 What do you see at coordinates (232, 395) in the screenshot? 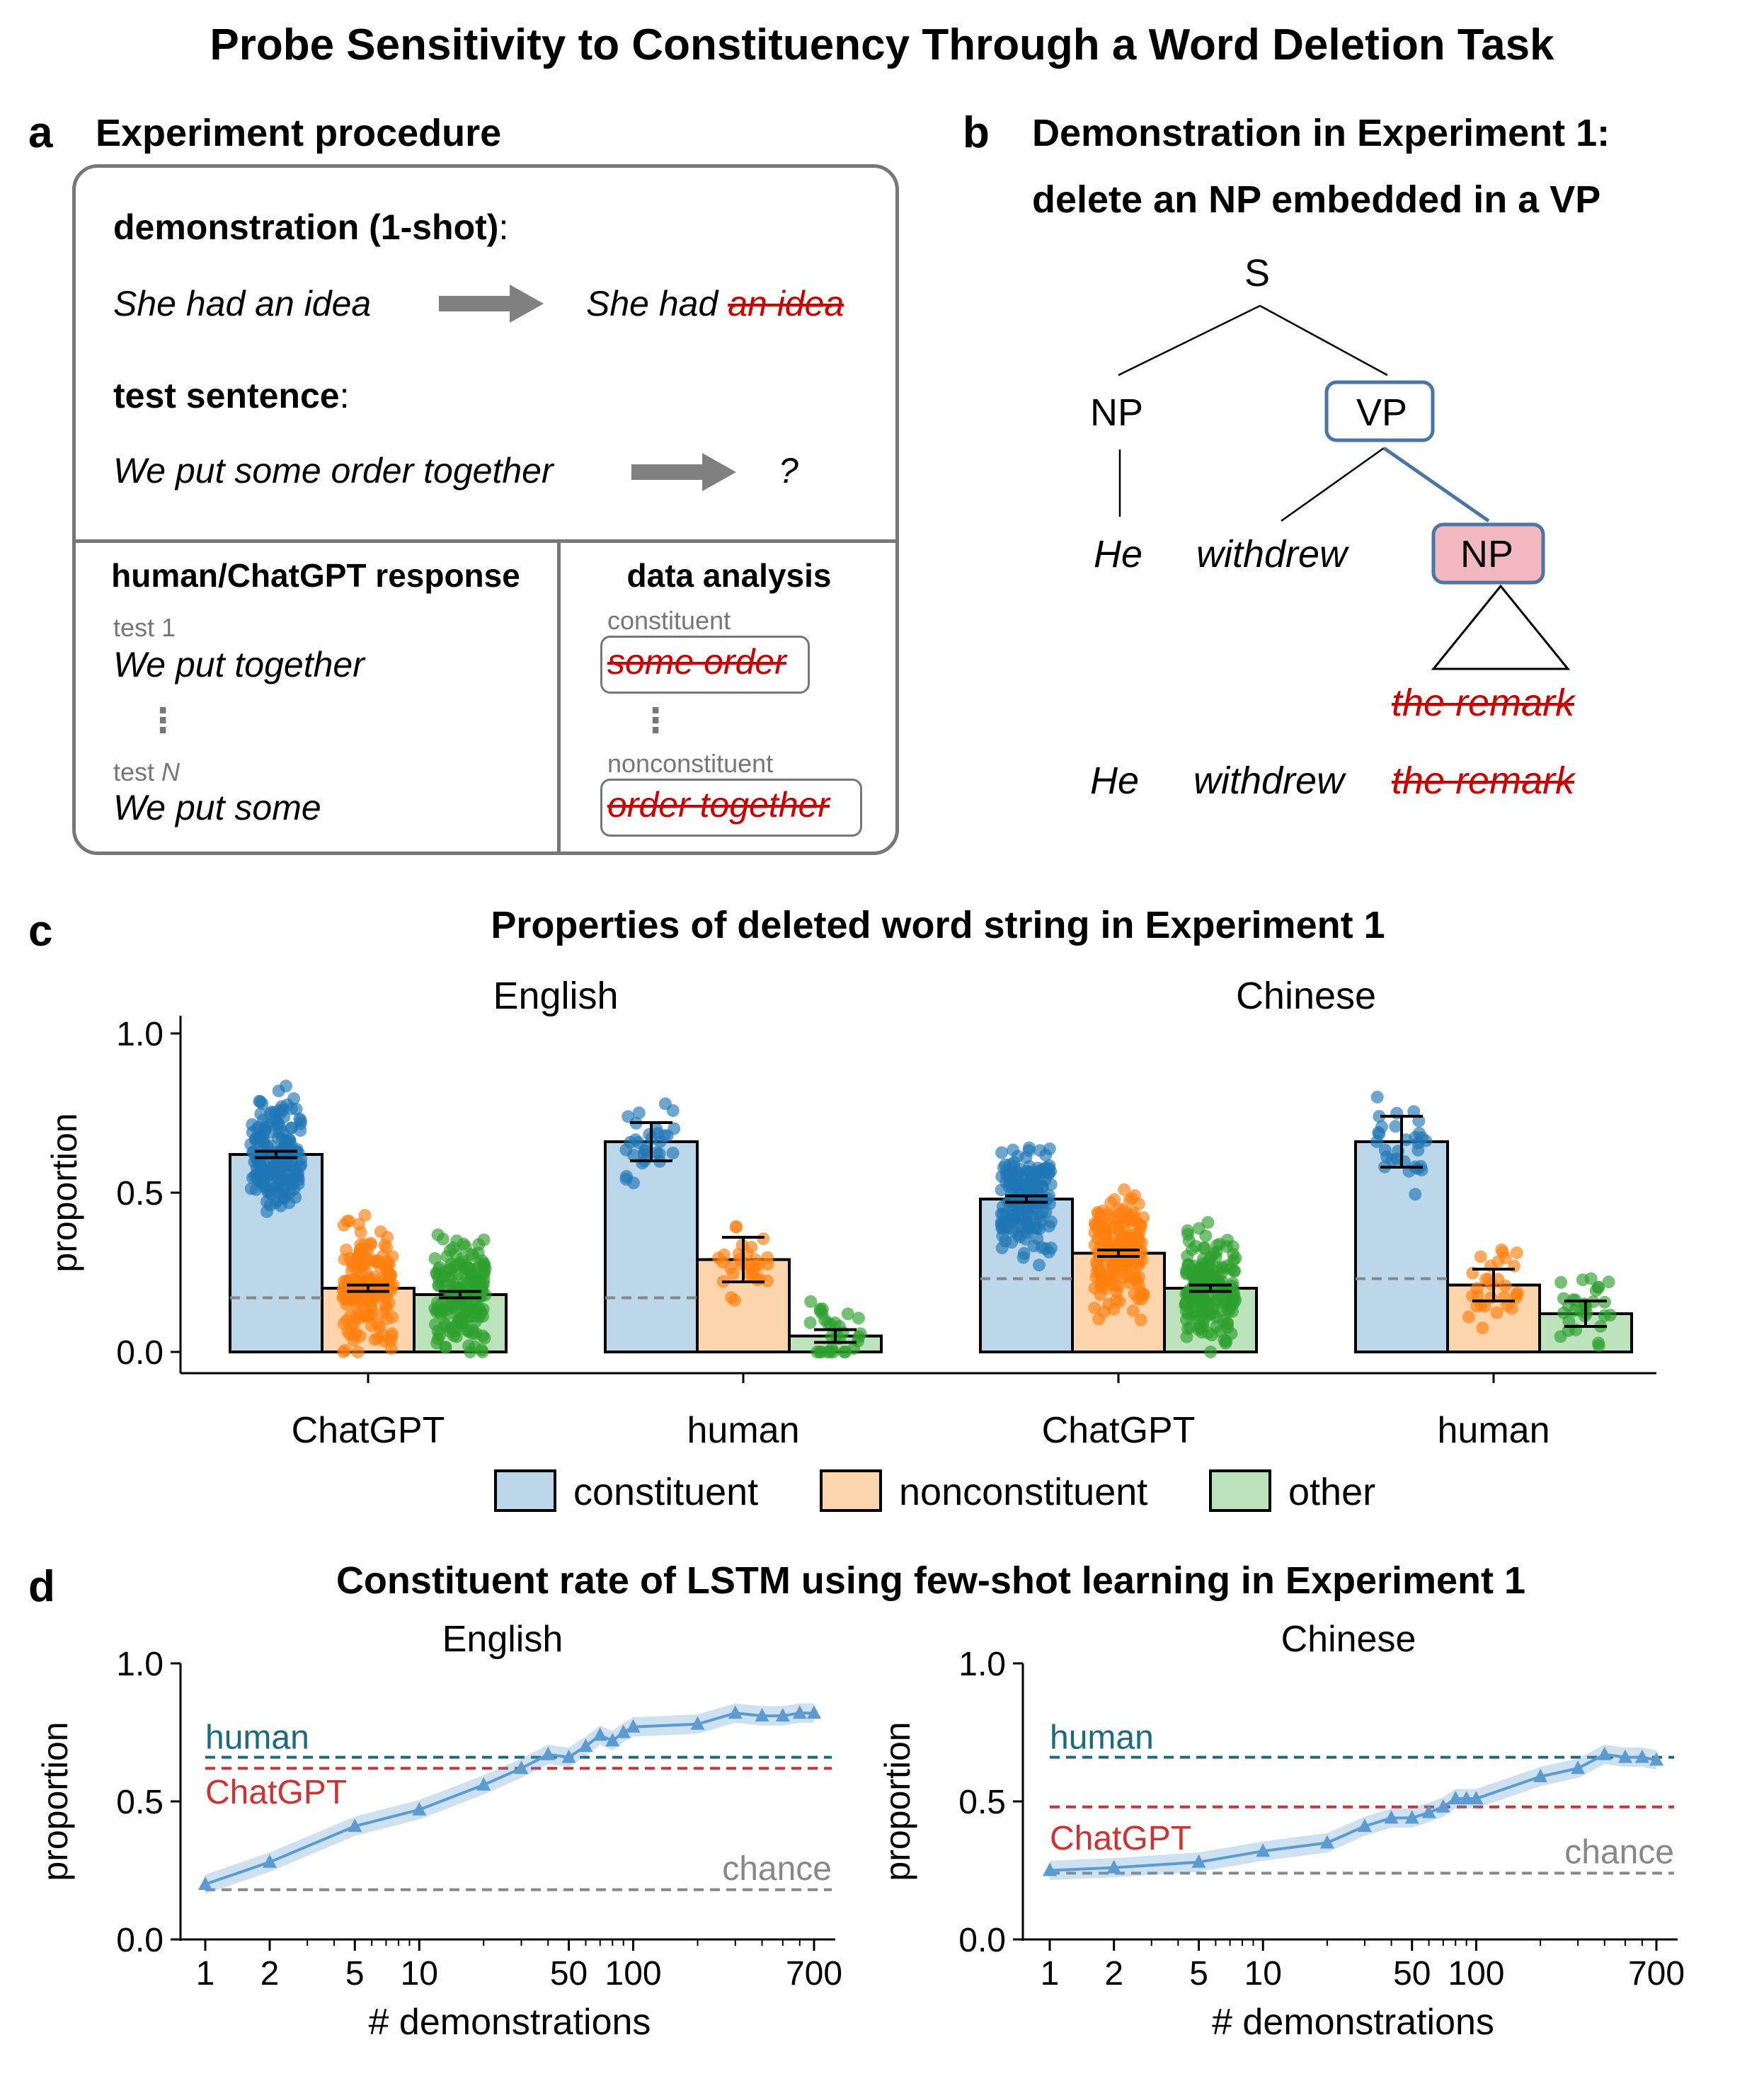
I see `test-sentence-label: test sentence:` at bounding box center [232, 395].